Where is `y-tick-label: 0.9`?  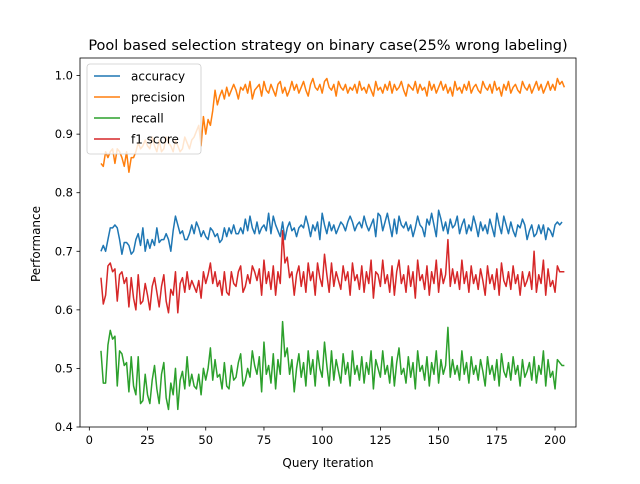 y-tick-label: 0.9 is located at coordinates (64, 134).